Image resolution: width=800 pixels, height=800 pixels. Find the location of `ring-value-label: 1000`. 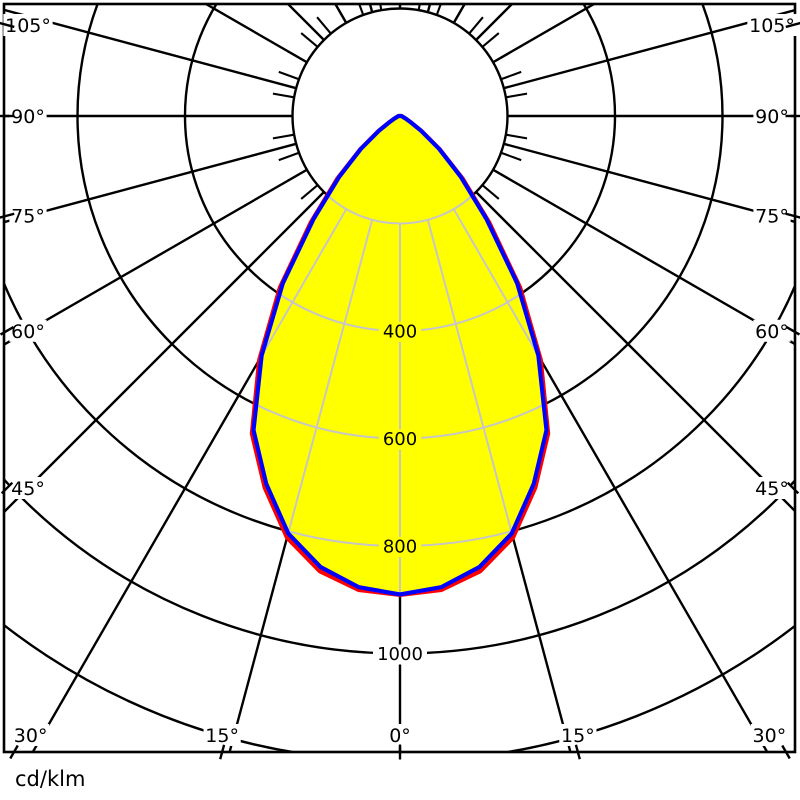

ring-value-label: 1000 is located at coordinates (400, 654).